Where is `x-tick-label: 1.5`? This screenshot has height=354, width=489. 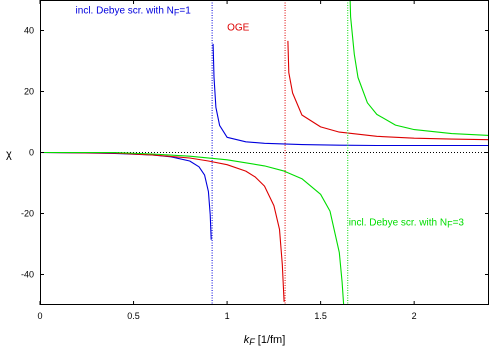
x-tick-label: 1.5 is located at coordinates (320, 316).